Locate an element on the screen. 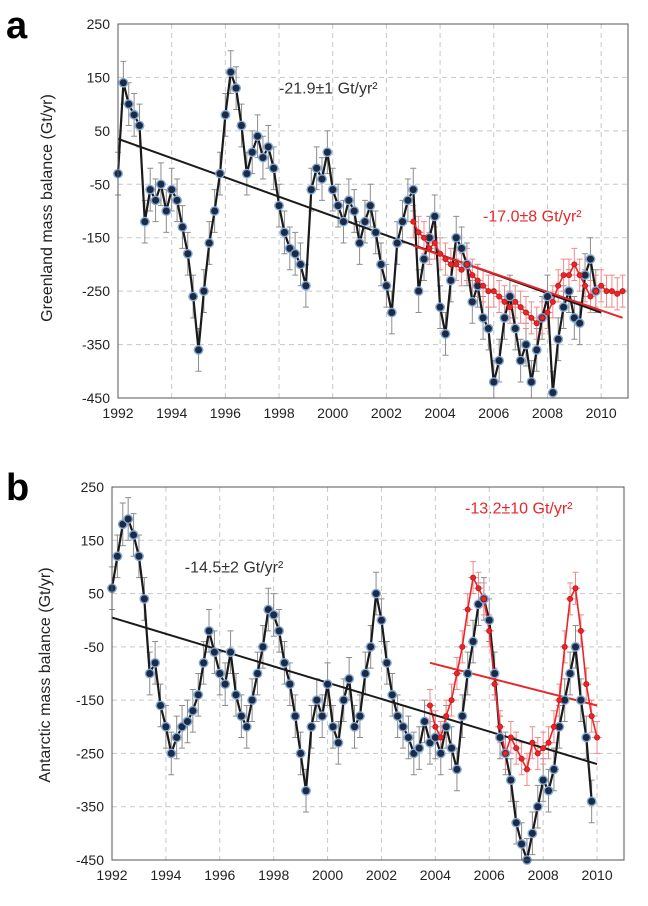 The image size is (648, 906). y-tick-label-a-2: 50 is located at coordinates (102, 131).